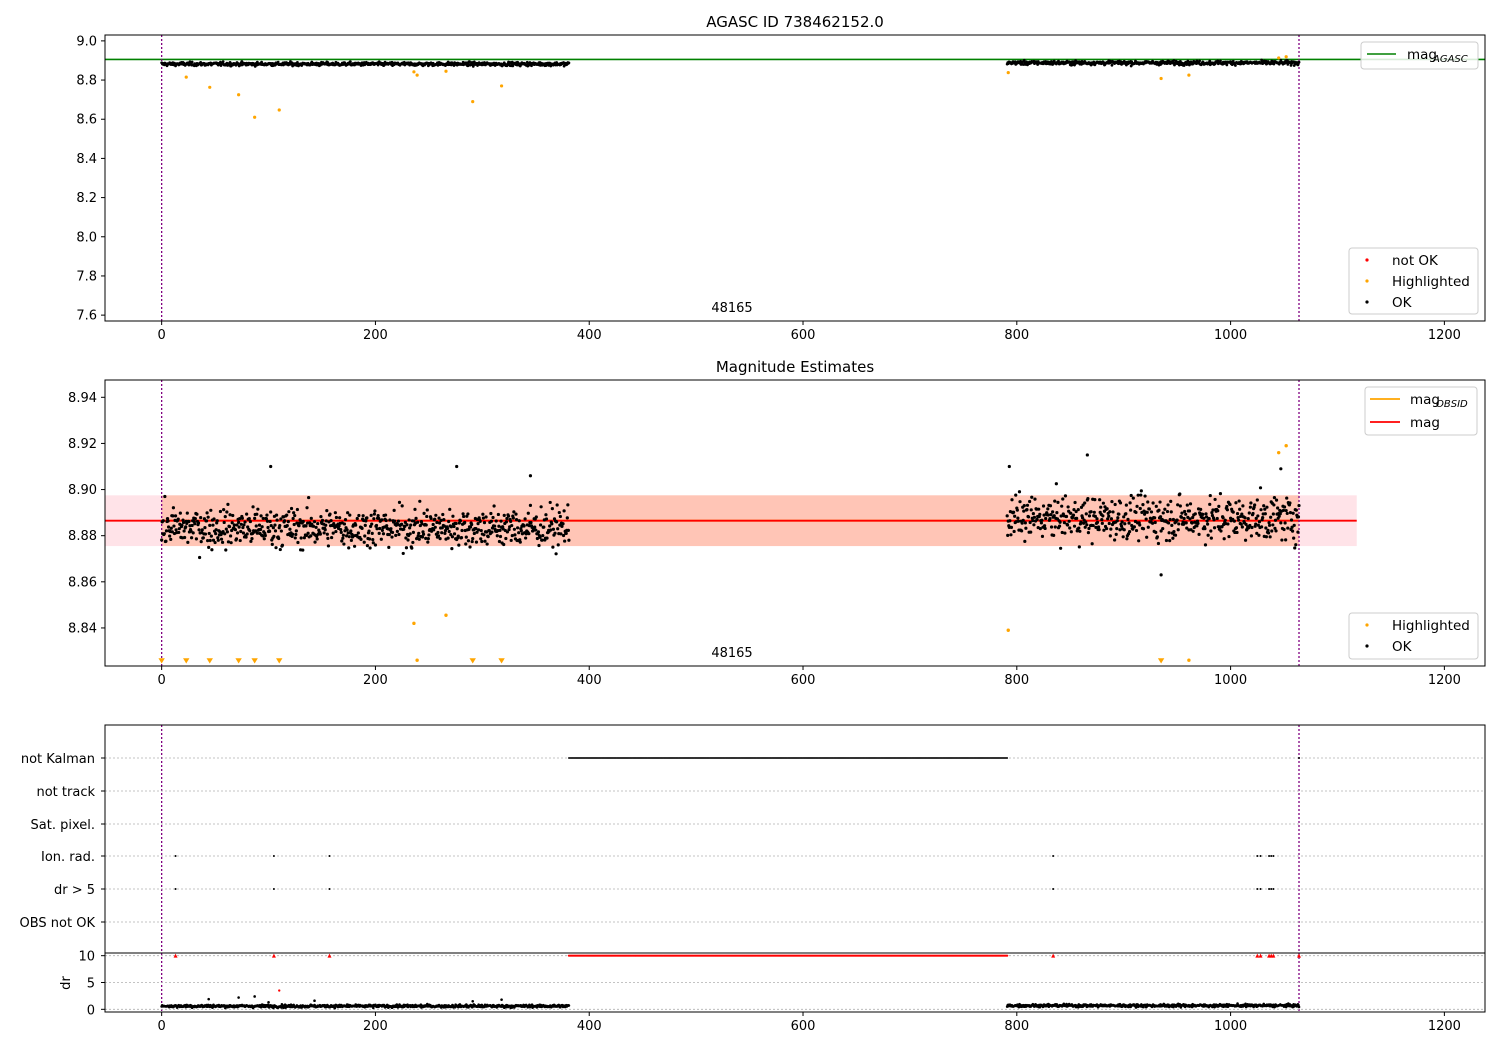 The width and height of the screenshot is (1500, 1050). I want to click on legend-label: not OK, so click(1415, 261).